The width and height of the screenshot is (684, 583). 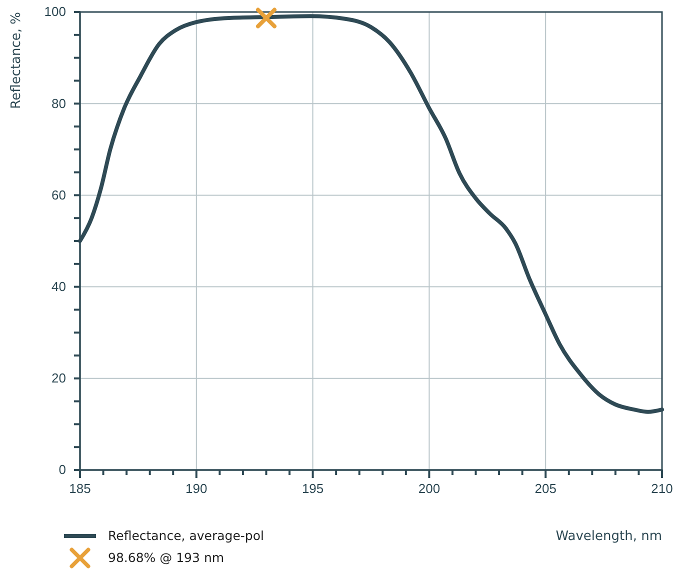 What do you see at coordinates (545, 488) in the screenshot?
I see `x-tick-label: 205` at bounding box center [545, 488].